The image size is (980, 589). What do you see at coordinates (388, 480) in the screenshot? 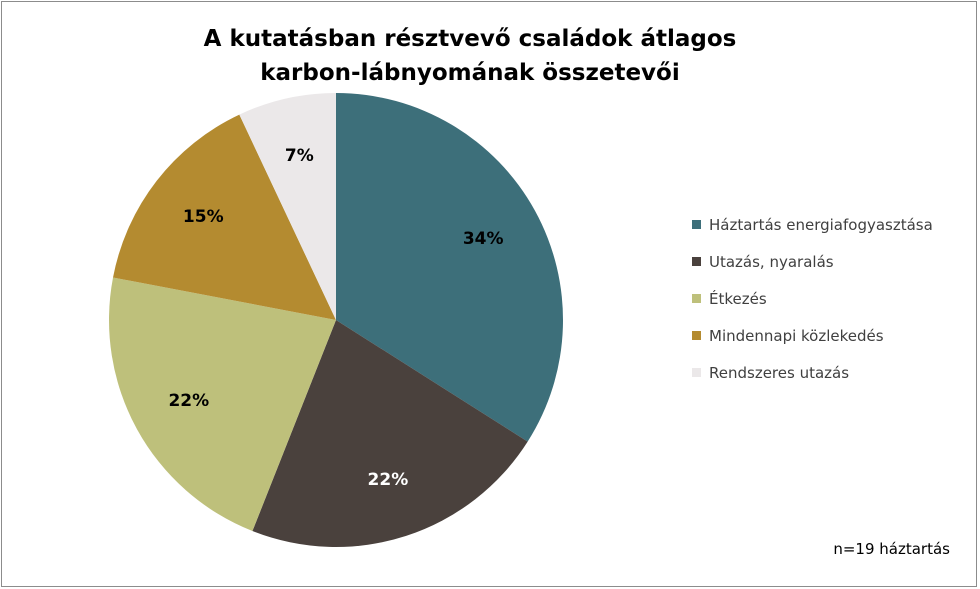
I see `pie-label-travel: 22%` at bounding box center [388, 480].